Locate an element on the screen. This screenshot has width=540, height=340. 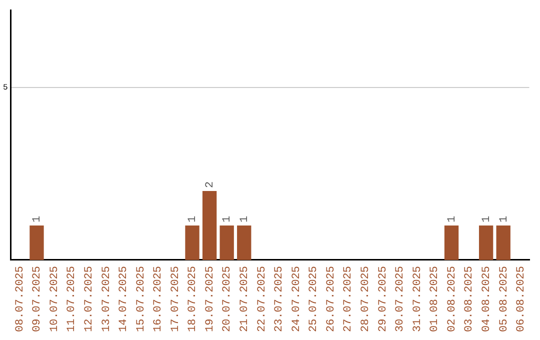
x-tick-label: 25.07.2025 is located at coordinates (314, 299).